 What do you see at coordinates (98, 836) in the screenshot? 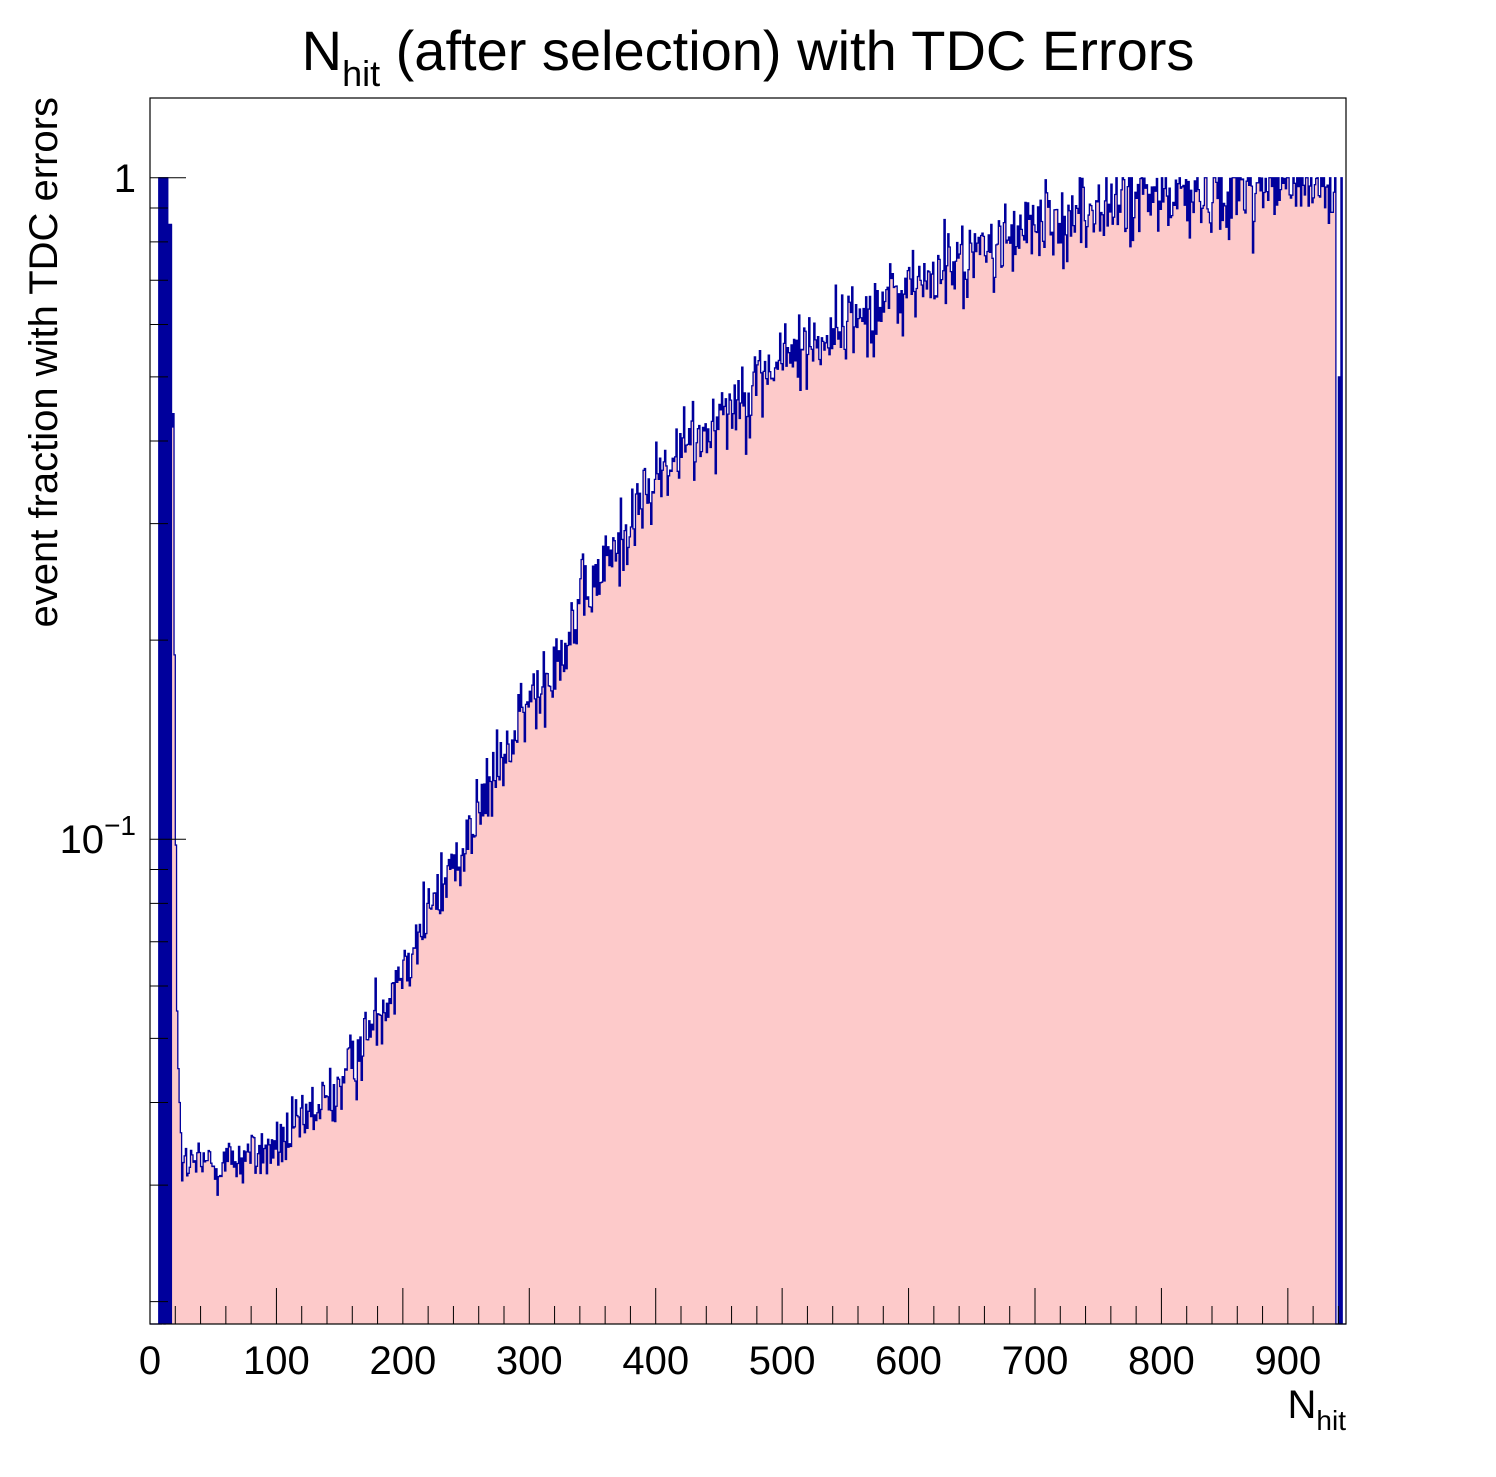
I see `y-tick-label: 10−1` at bounding box center [98, 836].